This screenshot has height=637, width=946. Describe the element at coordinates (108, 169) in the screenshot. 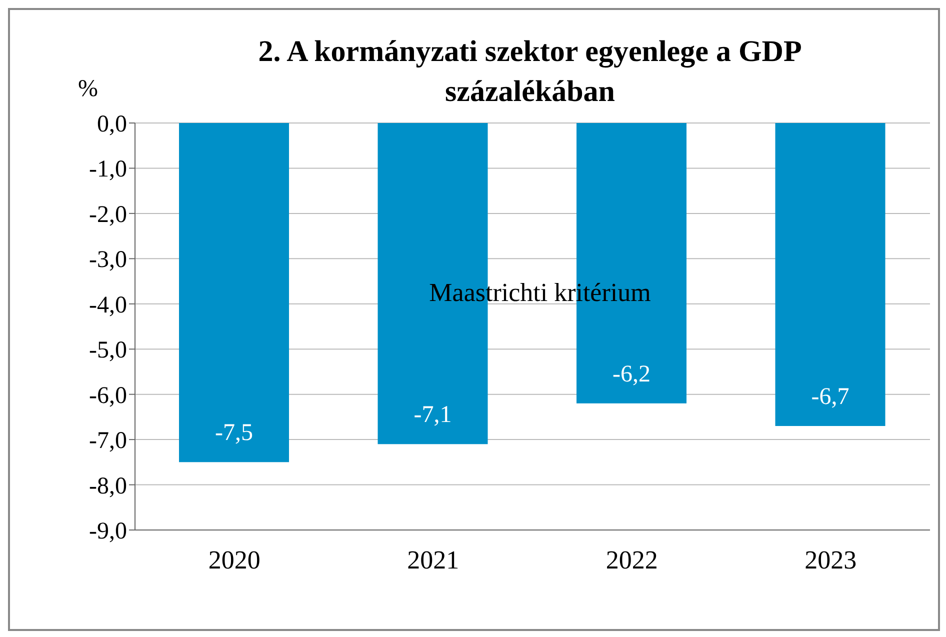

I see `y-tick-label: -1,0` at that location.